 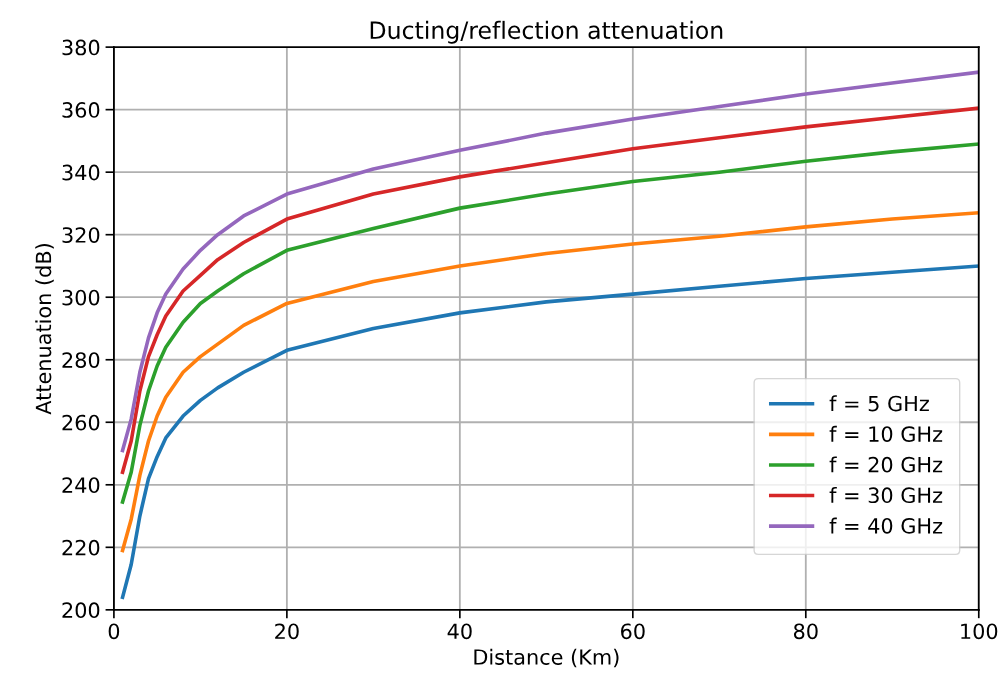 I want to click on y-tick-label: 320, so click(x=81, y=235).